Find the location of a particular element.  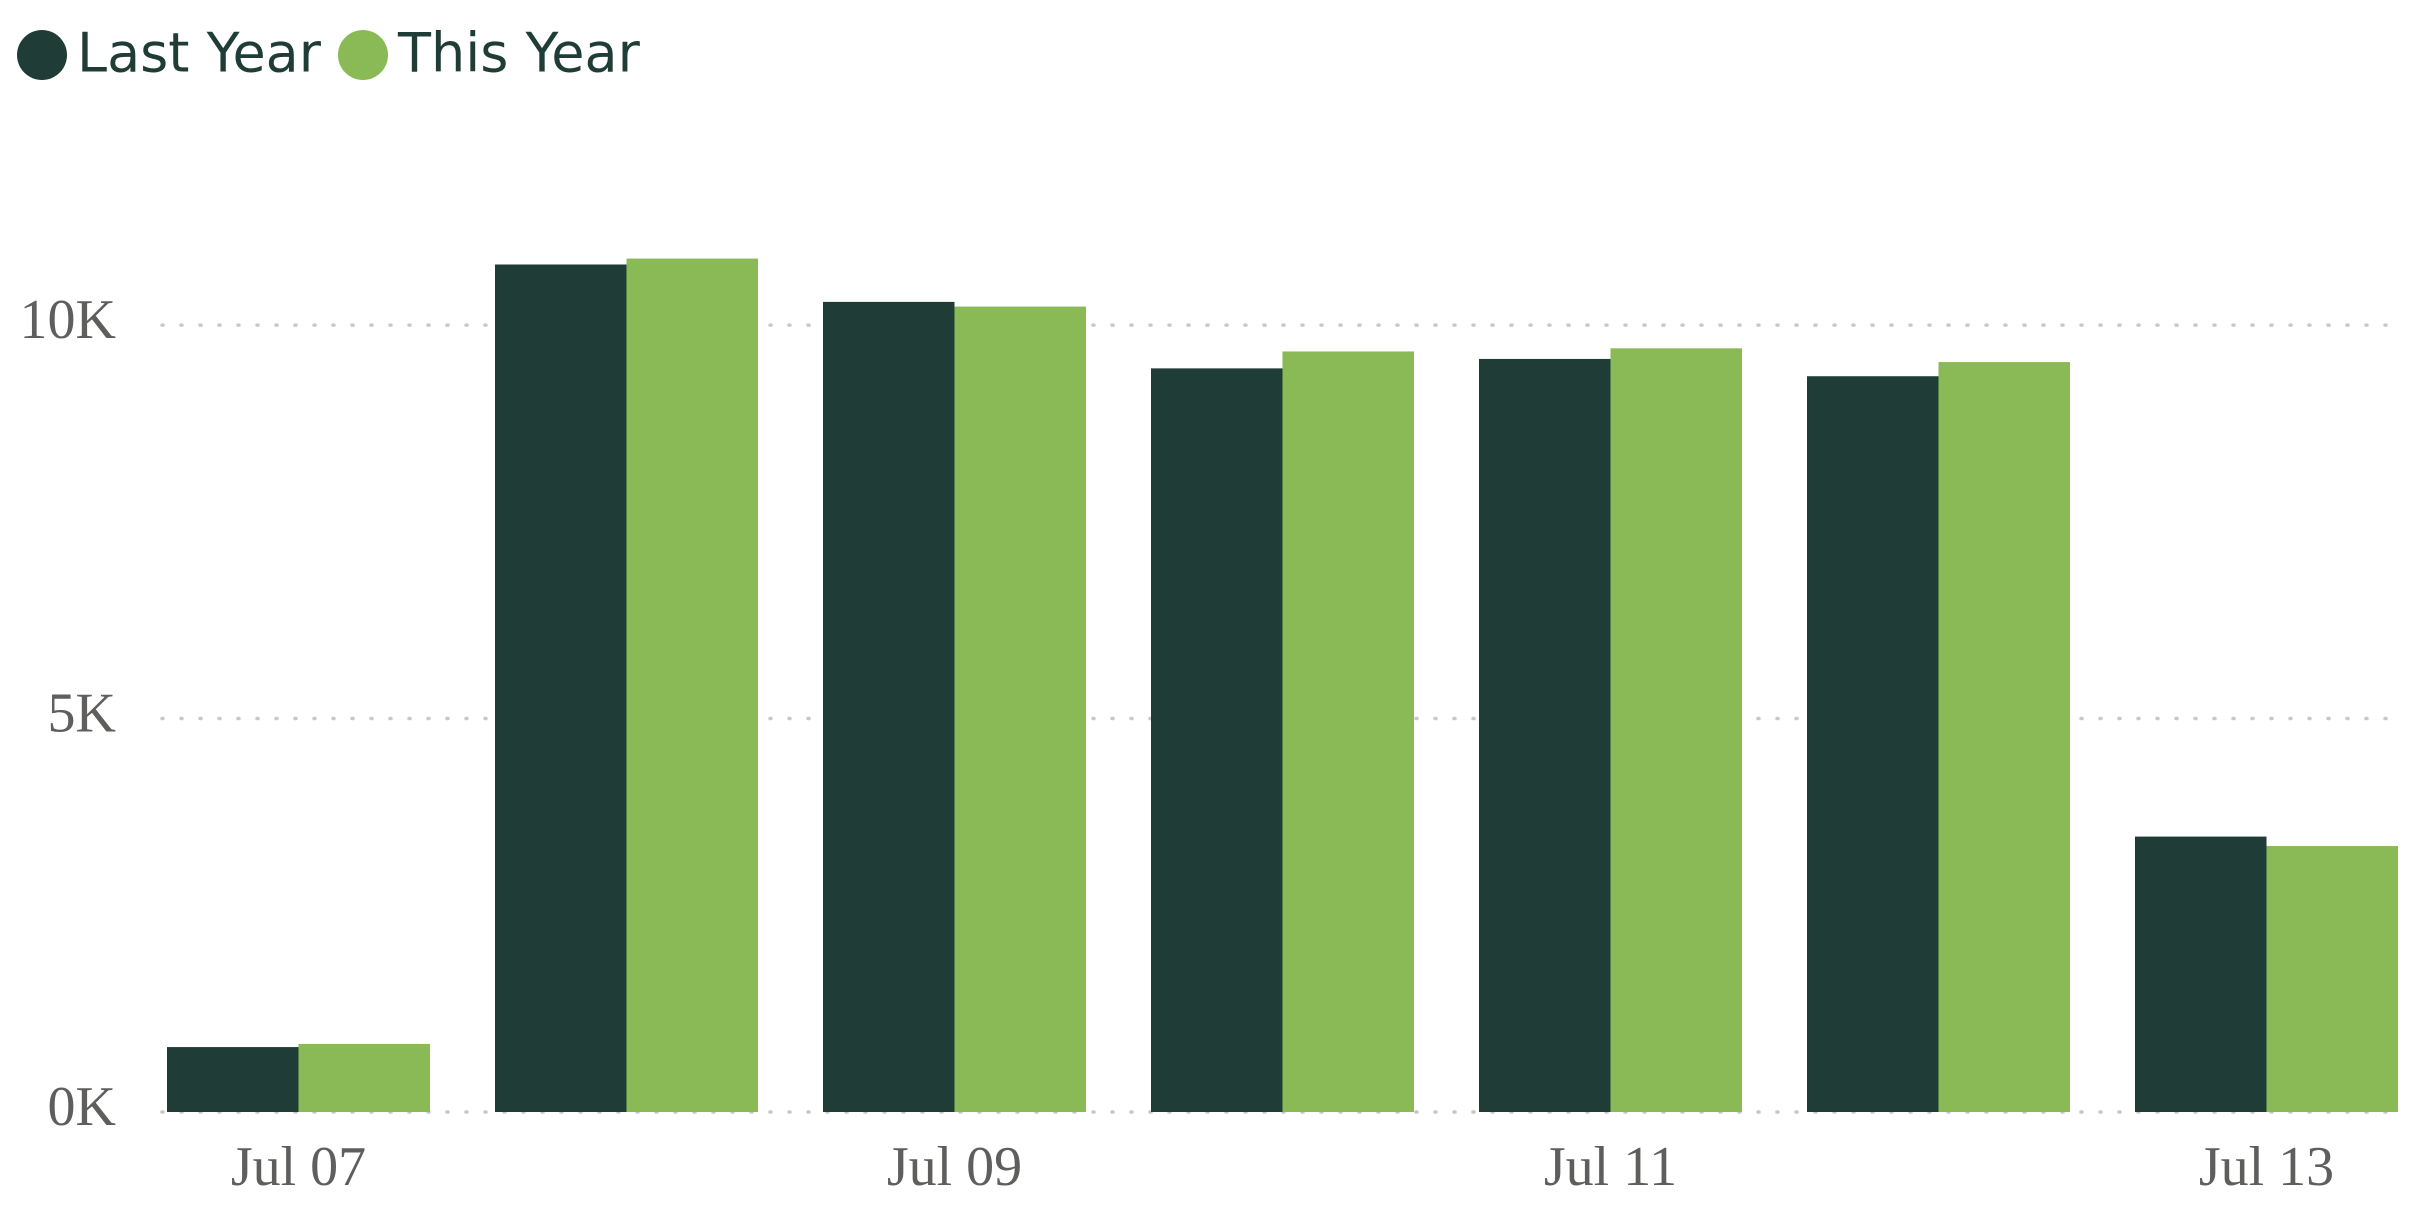

y-tick-label: 10K is located at coordinates (68, 320).